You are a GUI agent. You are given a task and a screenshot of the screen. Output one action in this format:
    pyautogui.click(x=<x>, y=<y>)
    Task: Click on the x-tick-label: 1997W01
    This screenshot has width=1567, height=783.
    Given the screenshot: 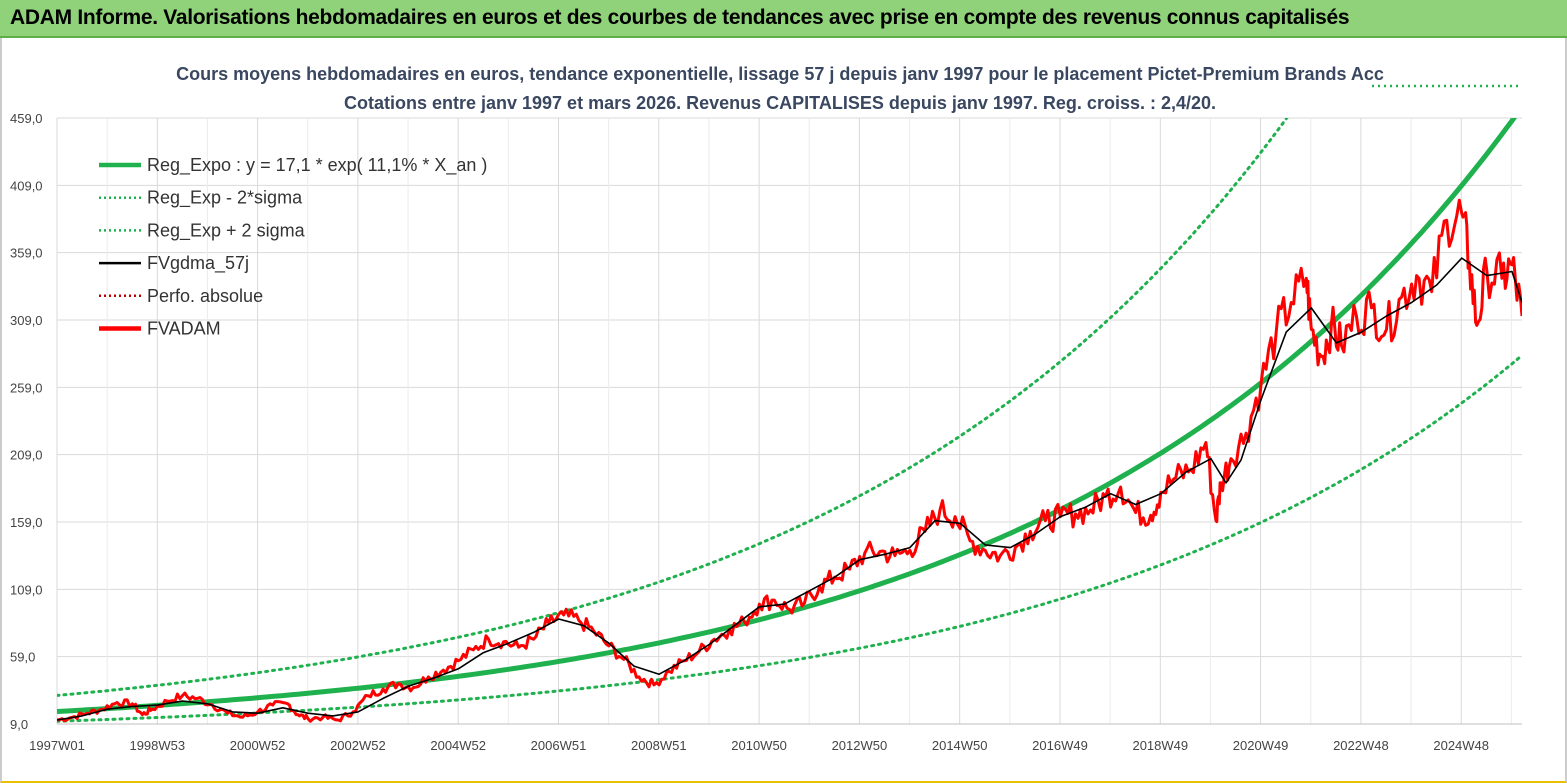 What is the action you would take?
    pyautogui.click(x=57, y=745)
    